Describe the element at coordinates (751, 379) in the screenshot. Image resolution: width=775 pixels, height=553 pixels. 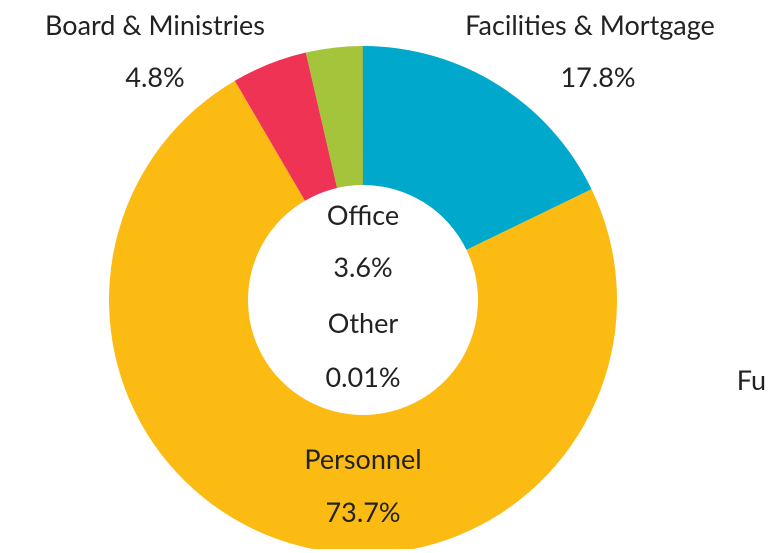
I see `annotation: Fu` at that location.